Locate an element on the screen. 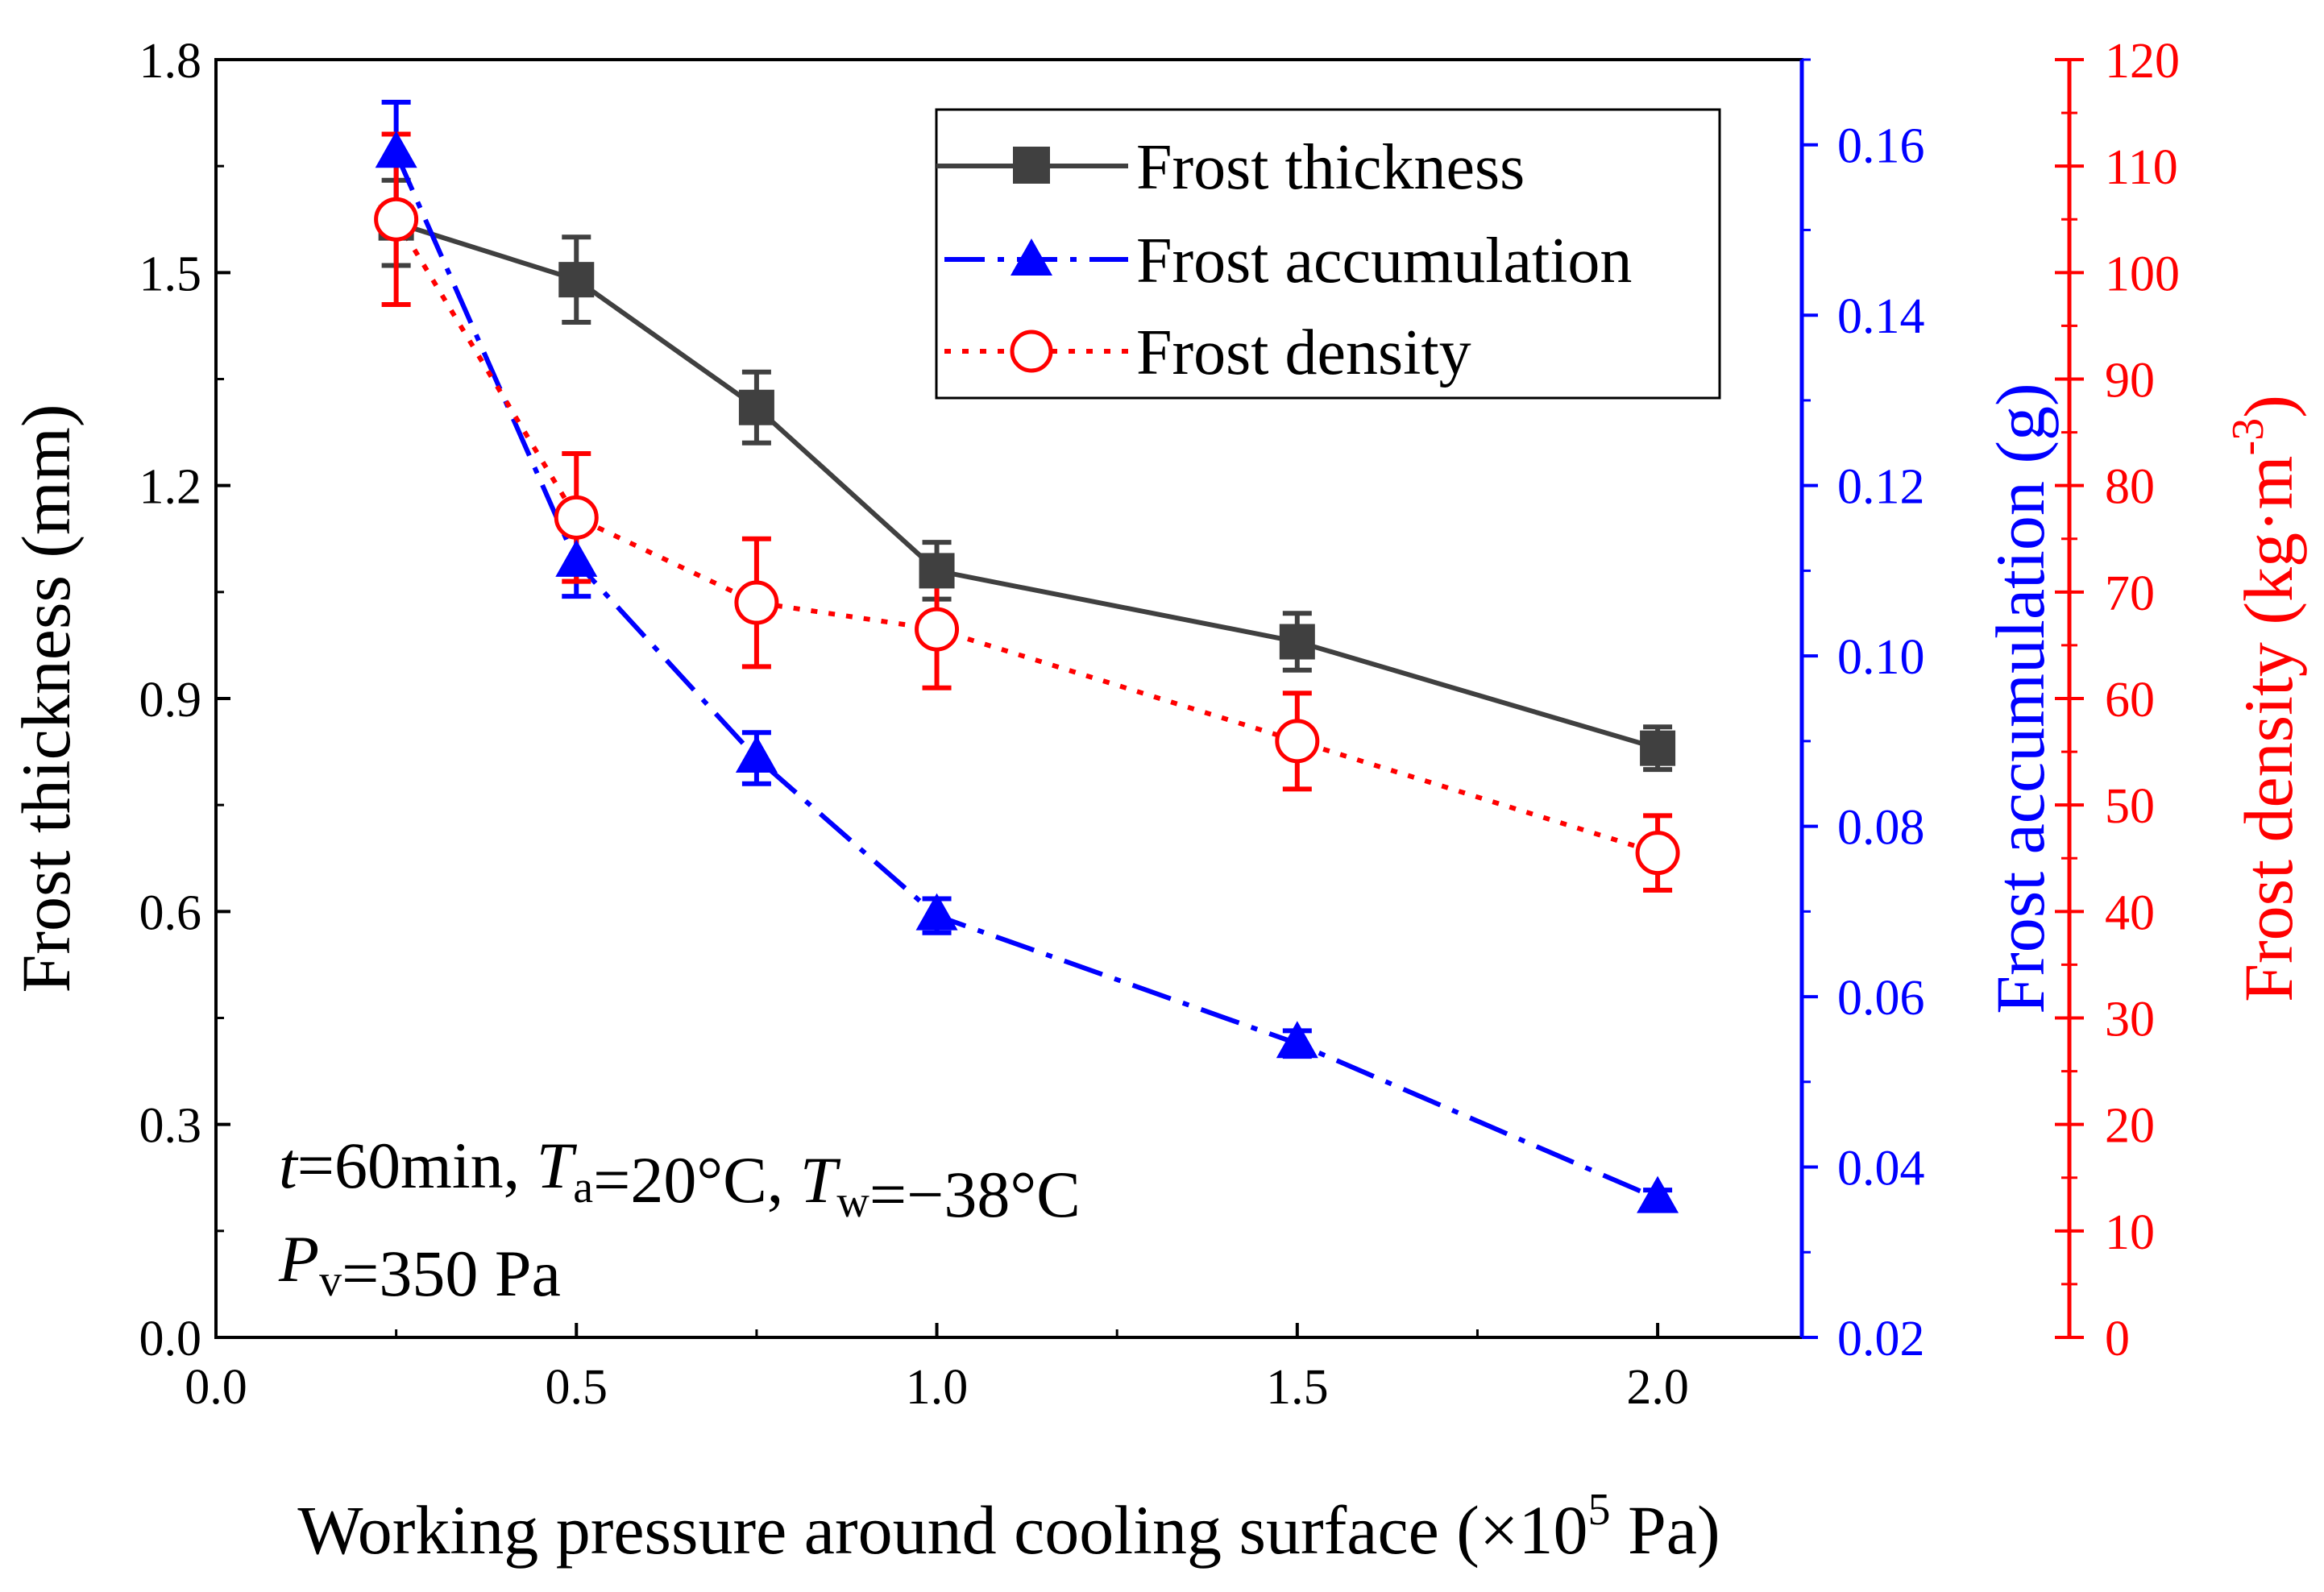  x-tick-label: 0.5 is located at coordinates (577, 1387).